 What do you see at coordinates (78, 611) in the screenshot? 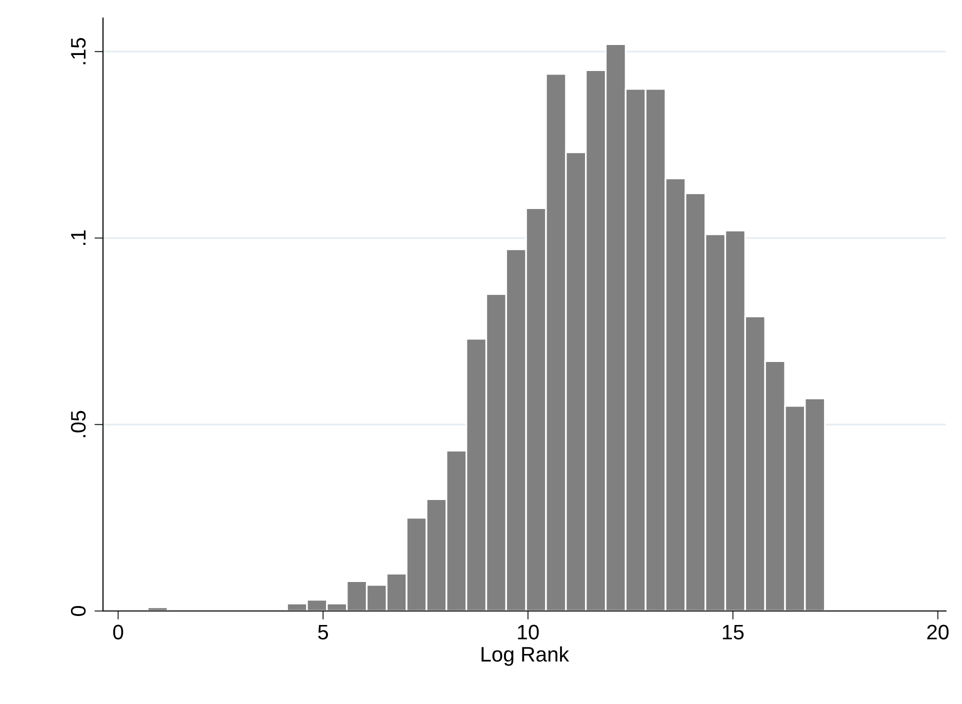
I see `y-tick-label: 0` at bounding box center [78, 611].